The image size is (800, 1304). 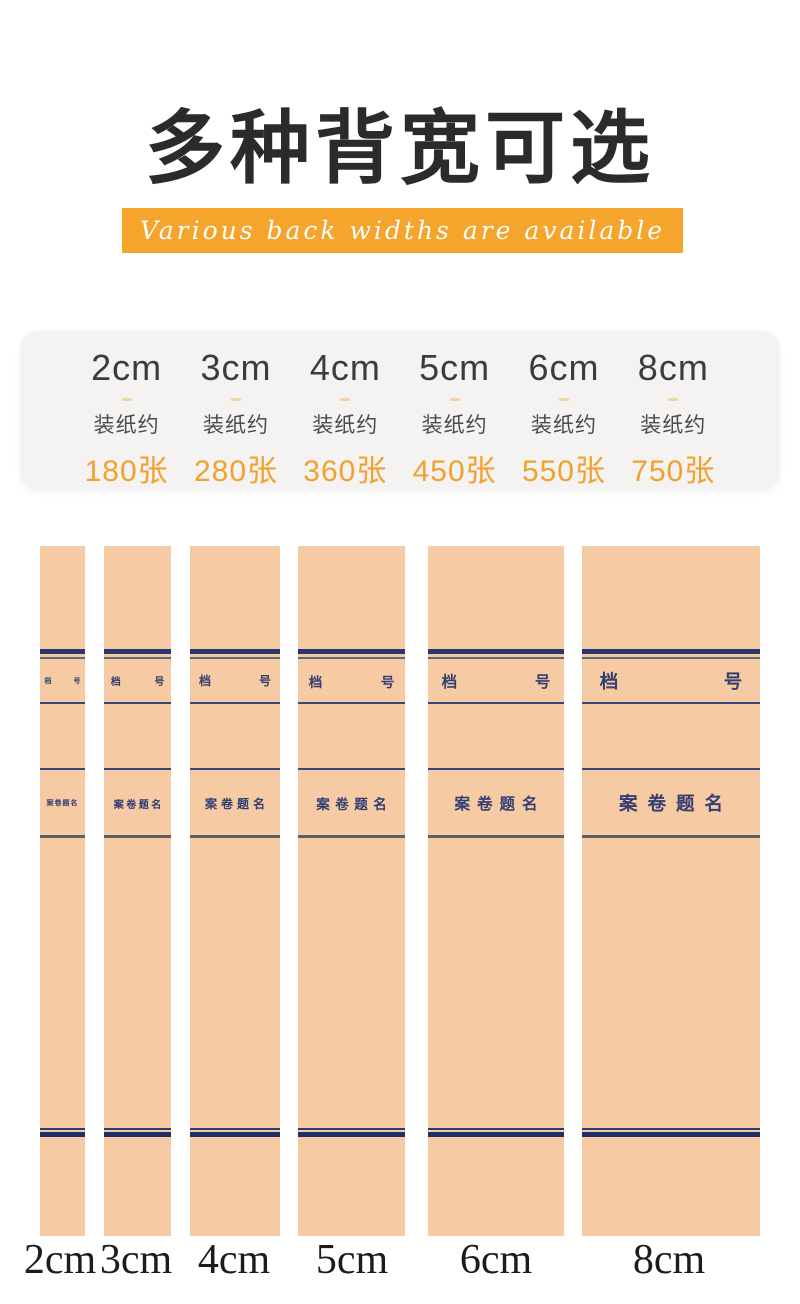 What do you see at coordinates (496, 1260) in the screenshot?
I see `width-label-6cm: 6cm` at bounding box center [496, 1260].